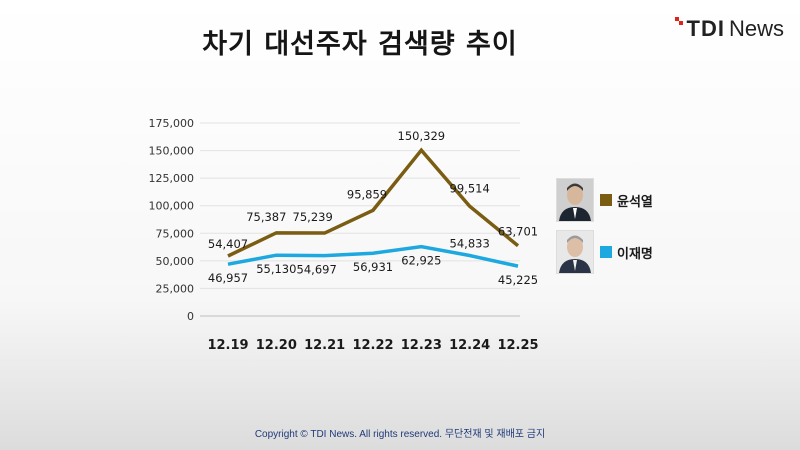 The width and height of the screenshot is (800, 450). Describe the element at coordinates (705, 28) in the screenshot. I see `logo-tdi-text: TDI` at that location.